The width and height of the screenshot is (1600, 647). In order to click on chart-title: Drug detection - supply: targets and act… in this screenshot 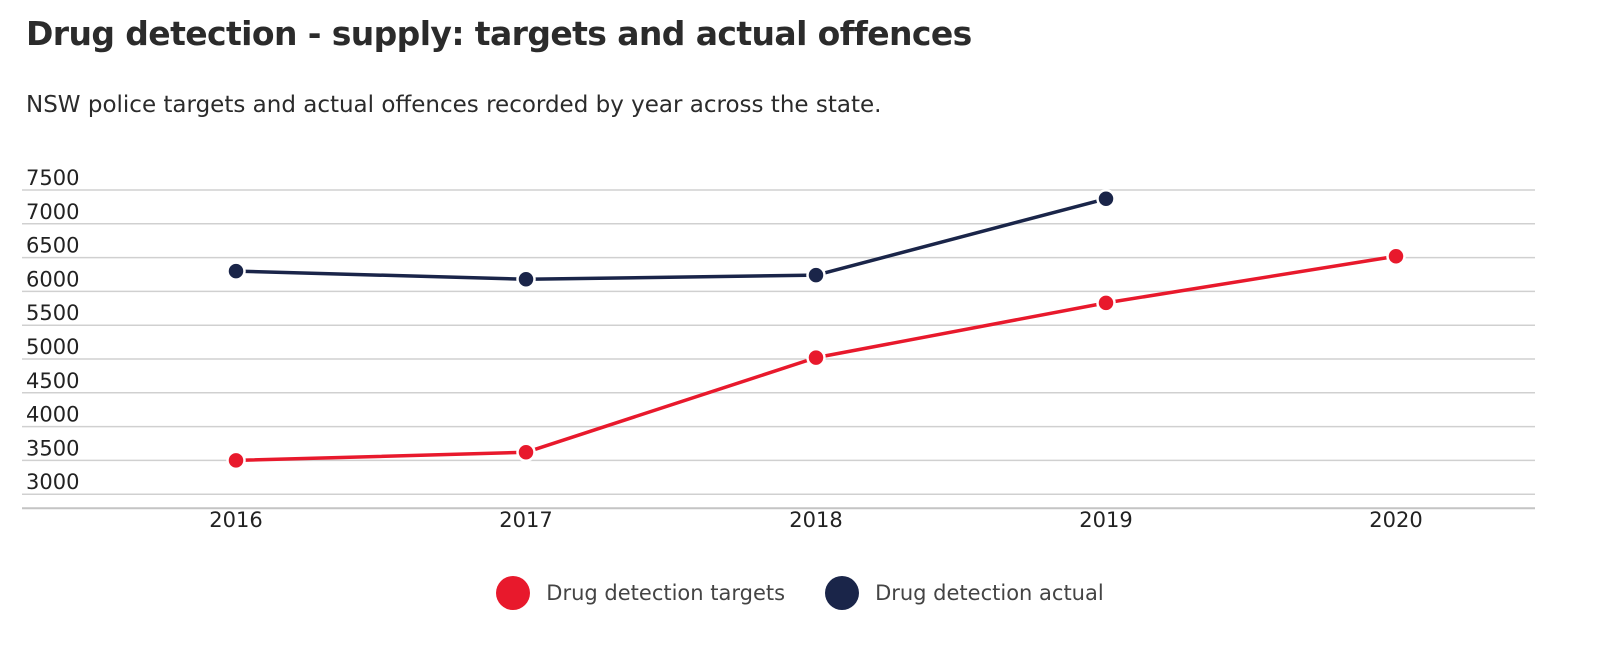, I will do `click(499, 33)`.